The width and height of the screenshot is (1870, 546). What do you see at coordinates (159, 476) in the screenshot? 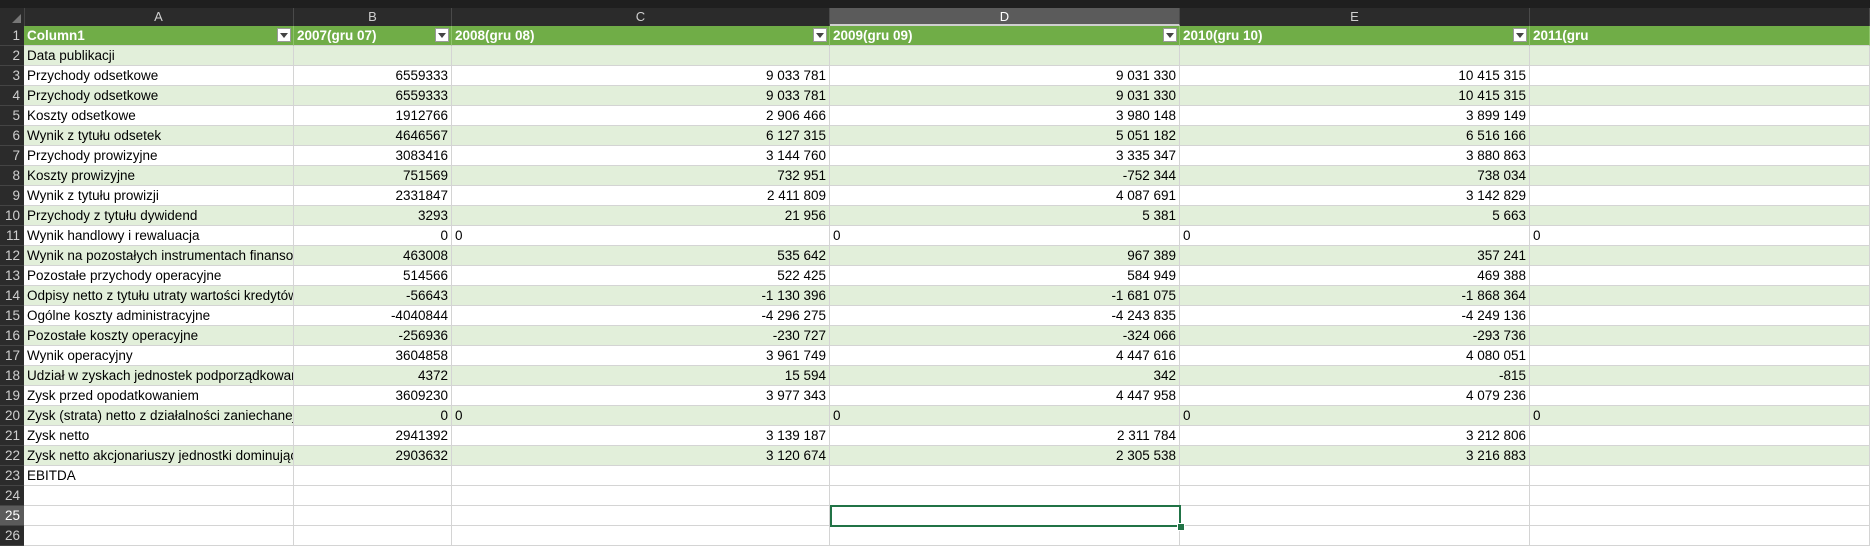
I see `cell-a: EBITDA` at bounding box center [159, 476].